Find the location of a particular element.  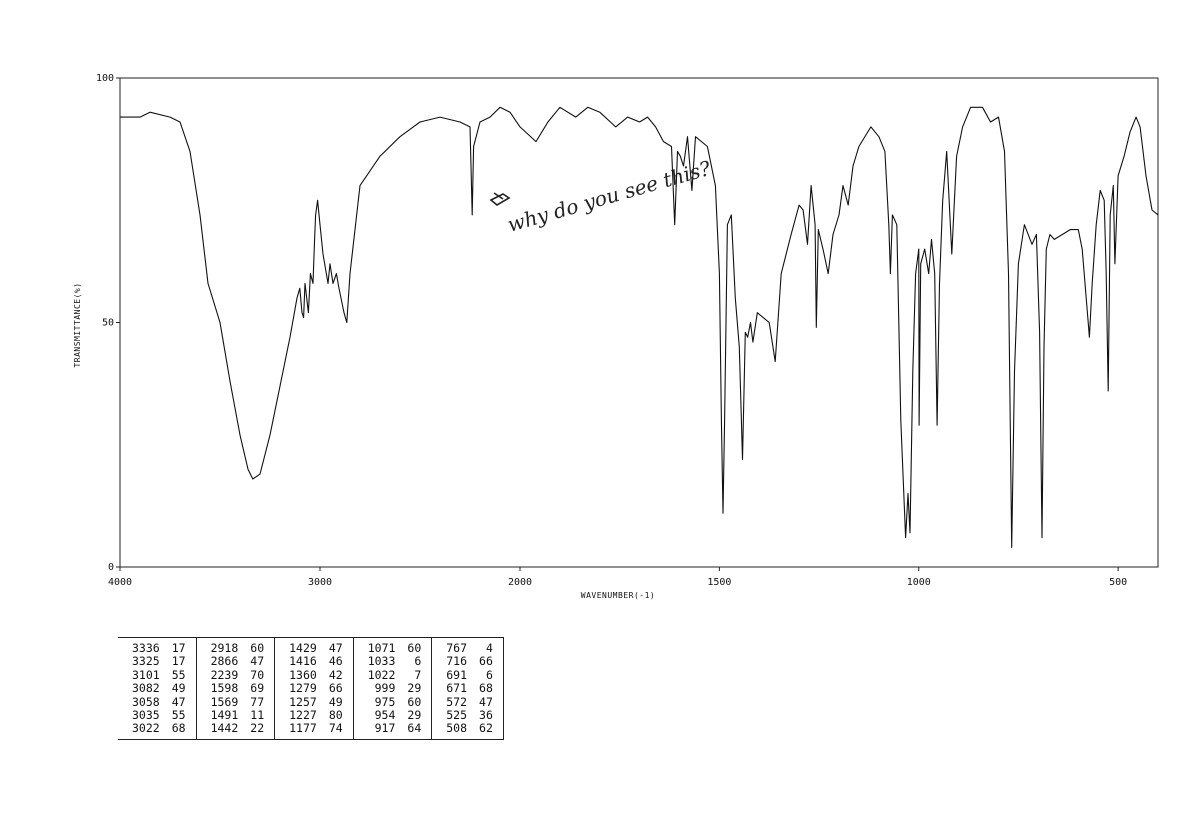

peak-wavenumber: 1257 is located at coordinates (303, 701).